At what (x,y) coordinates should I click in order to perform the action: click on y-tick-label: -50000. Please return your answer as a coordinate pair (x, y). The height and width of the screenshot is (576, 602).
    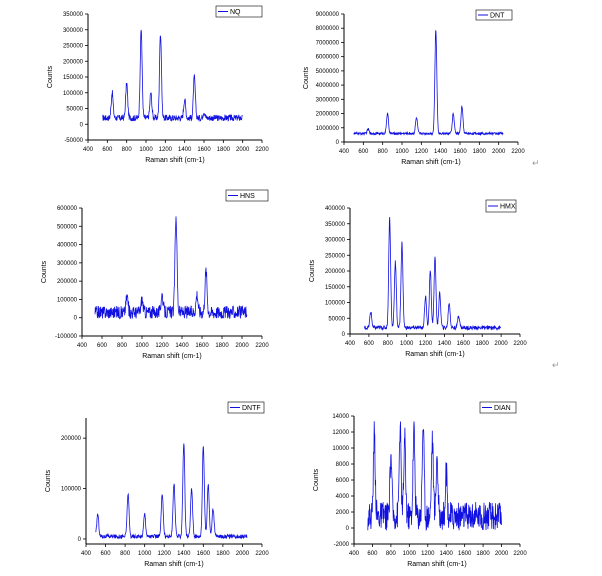
    Looking at the image, I should click on (73, 141).